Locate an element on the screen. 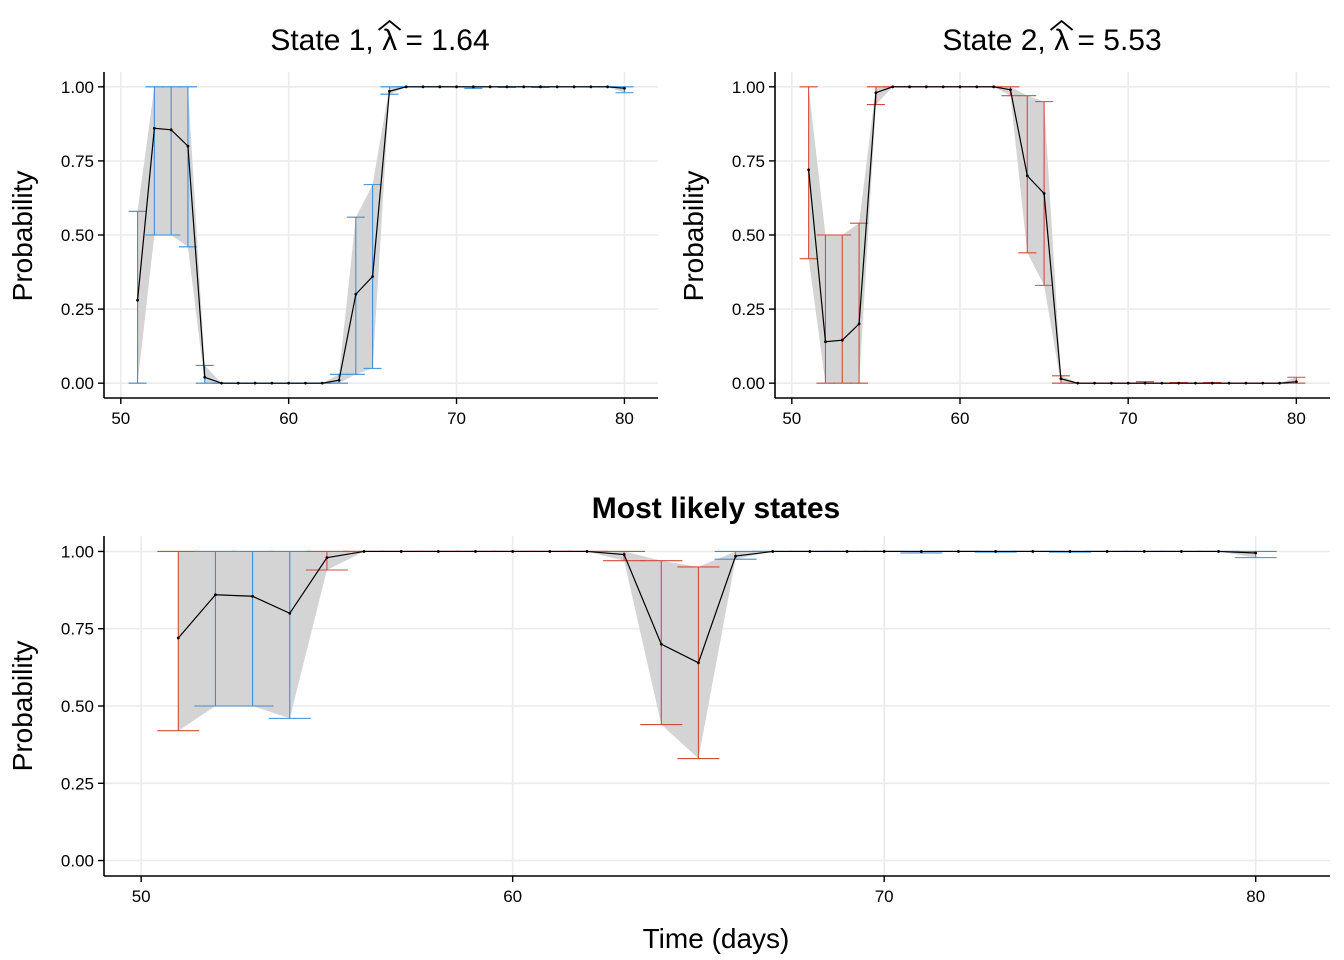 The image size is (1344, 960). panel-title-state-2: State 2, λ = 5.53 is located at coordinates (1051, 40).